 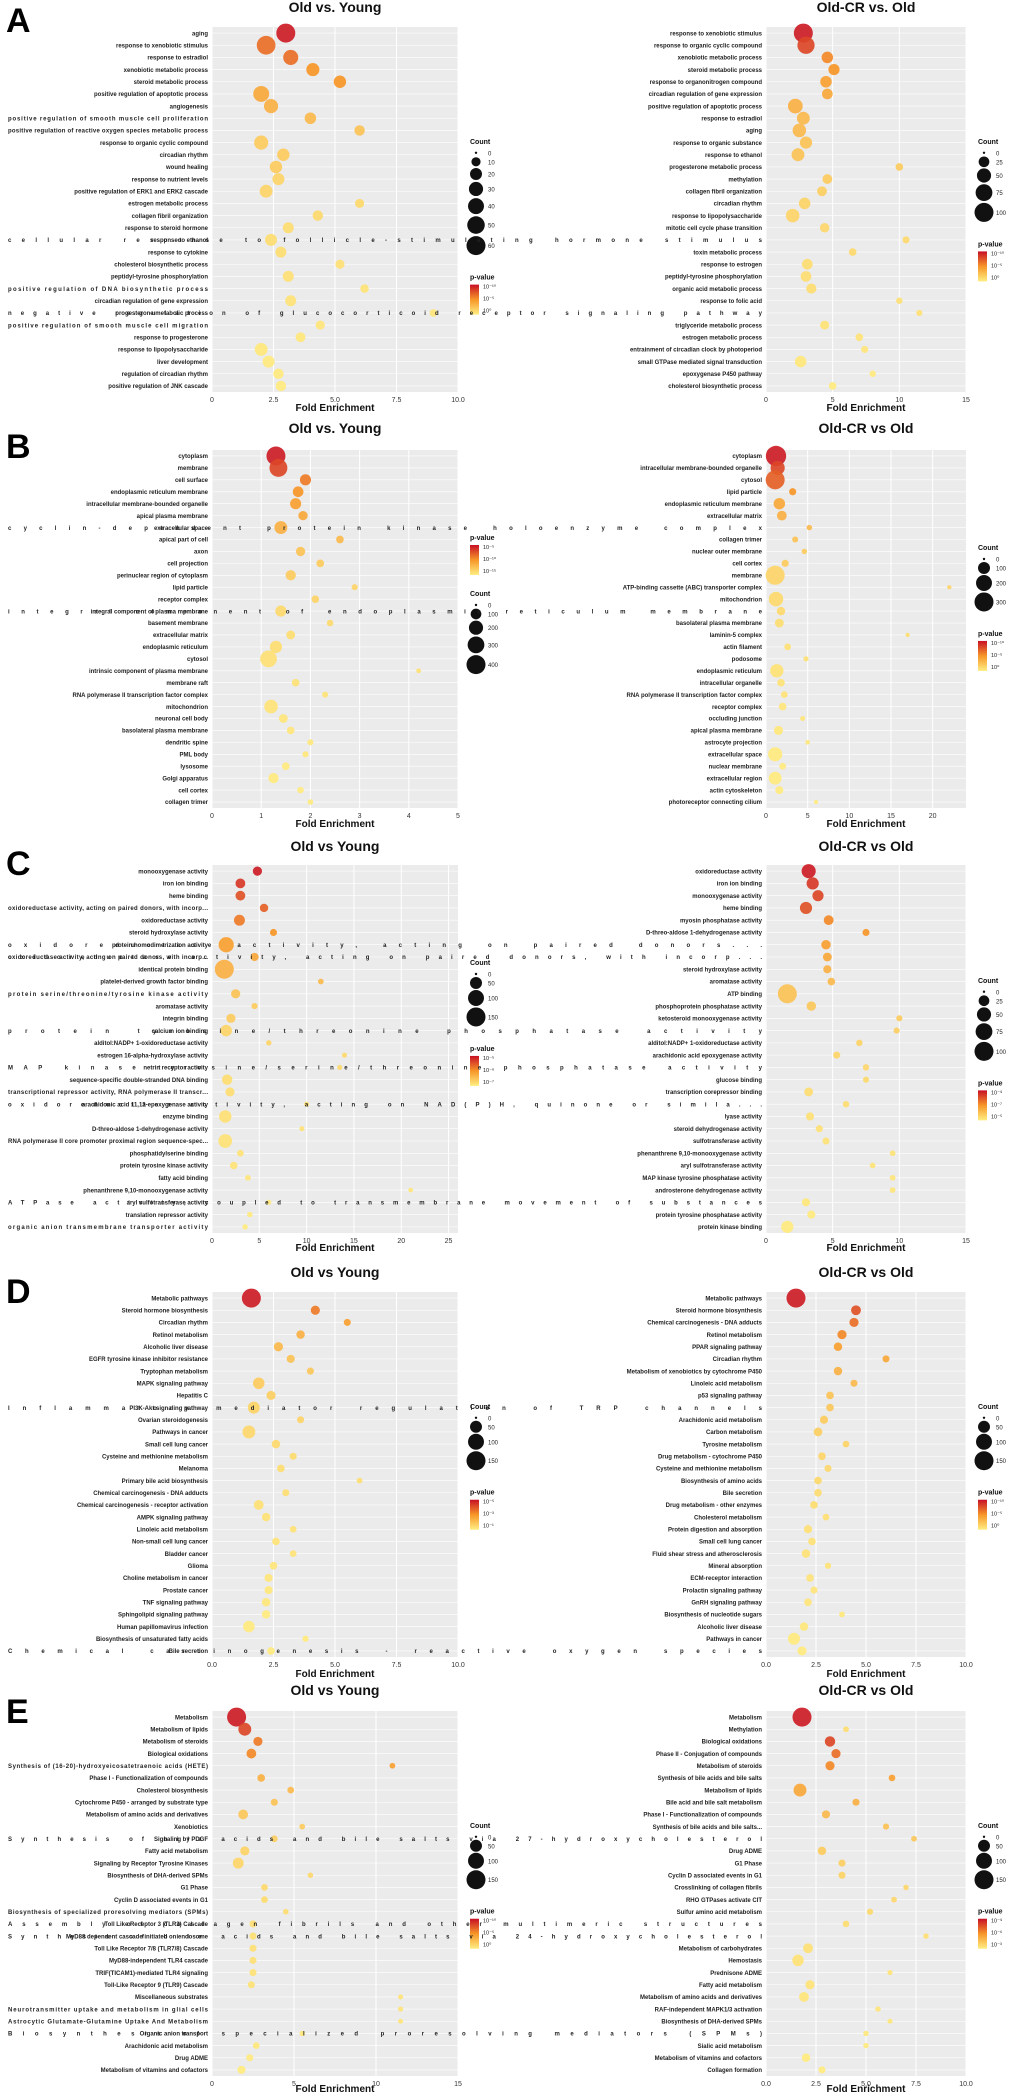 I want to click on term-label: aromatase activity, so click(x=736, y=983).